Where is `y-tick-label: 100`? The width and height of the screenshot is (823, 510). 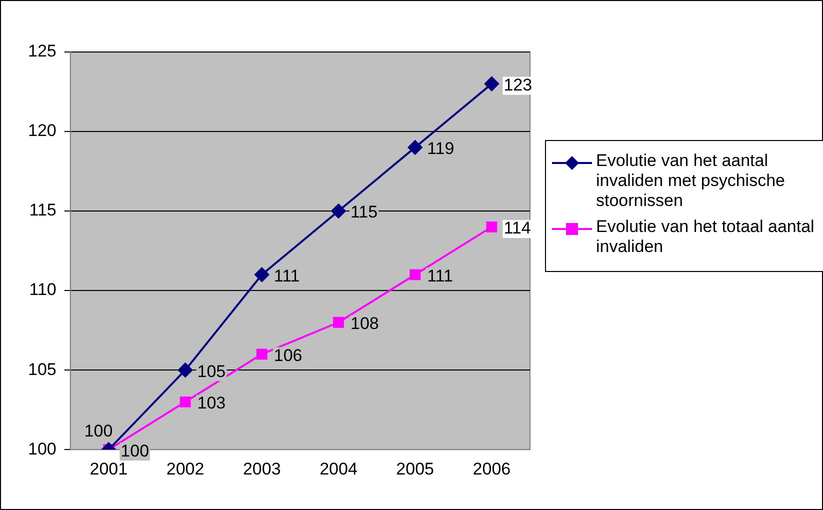 y-tick-label: 100 is located at coordinates (42, 448).